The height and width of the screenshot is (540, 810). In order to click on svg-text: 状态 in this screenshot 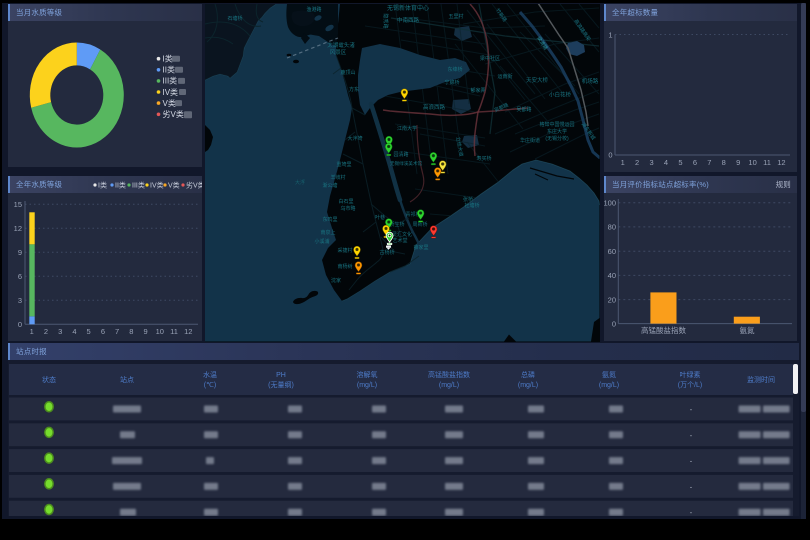, I will do `click(49, 379)`.